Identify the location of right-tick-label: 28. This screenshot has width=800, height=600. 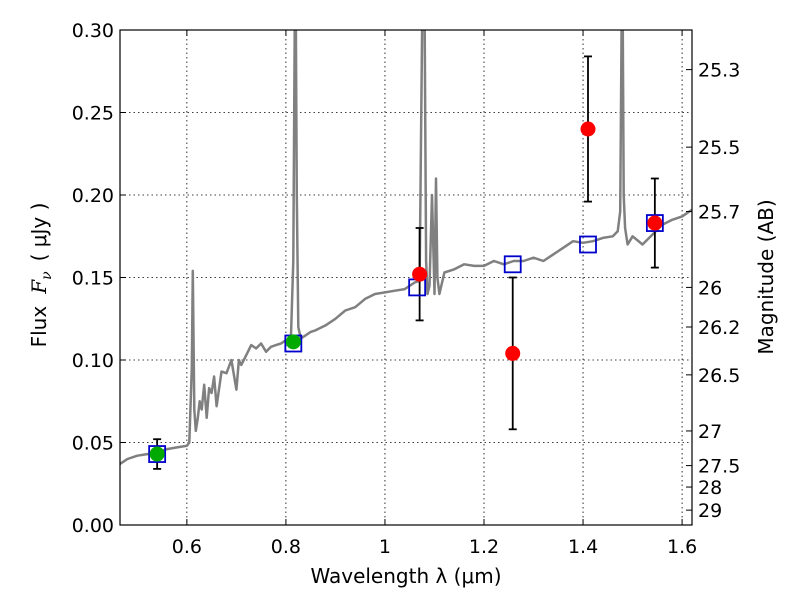
(710, 488).